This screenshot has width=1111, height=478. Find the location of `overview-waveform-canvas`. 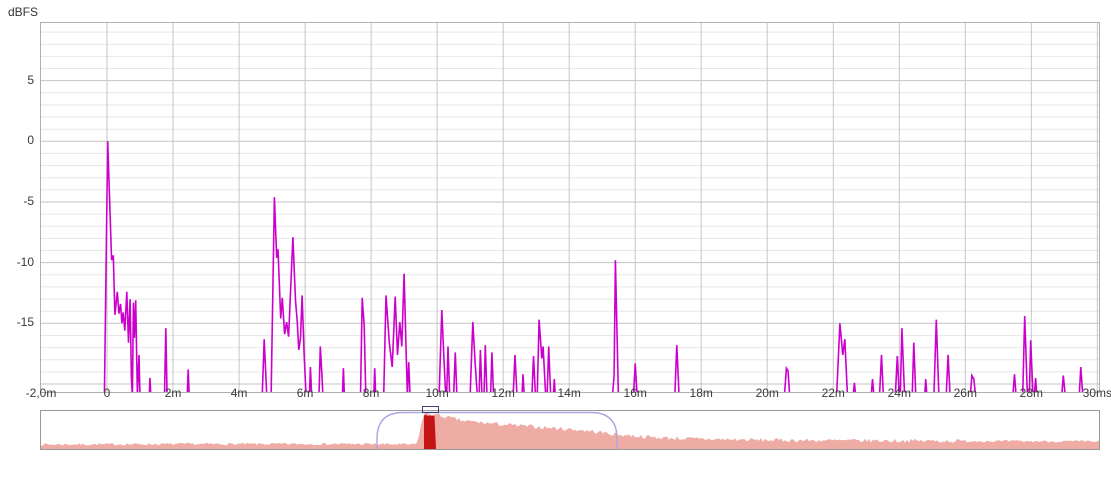

overview-waveform-canvas is located at coordinates (570, 440).